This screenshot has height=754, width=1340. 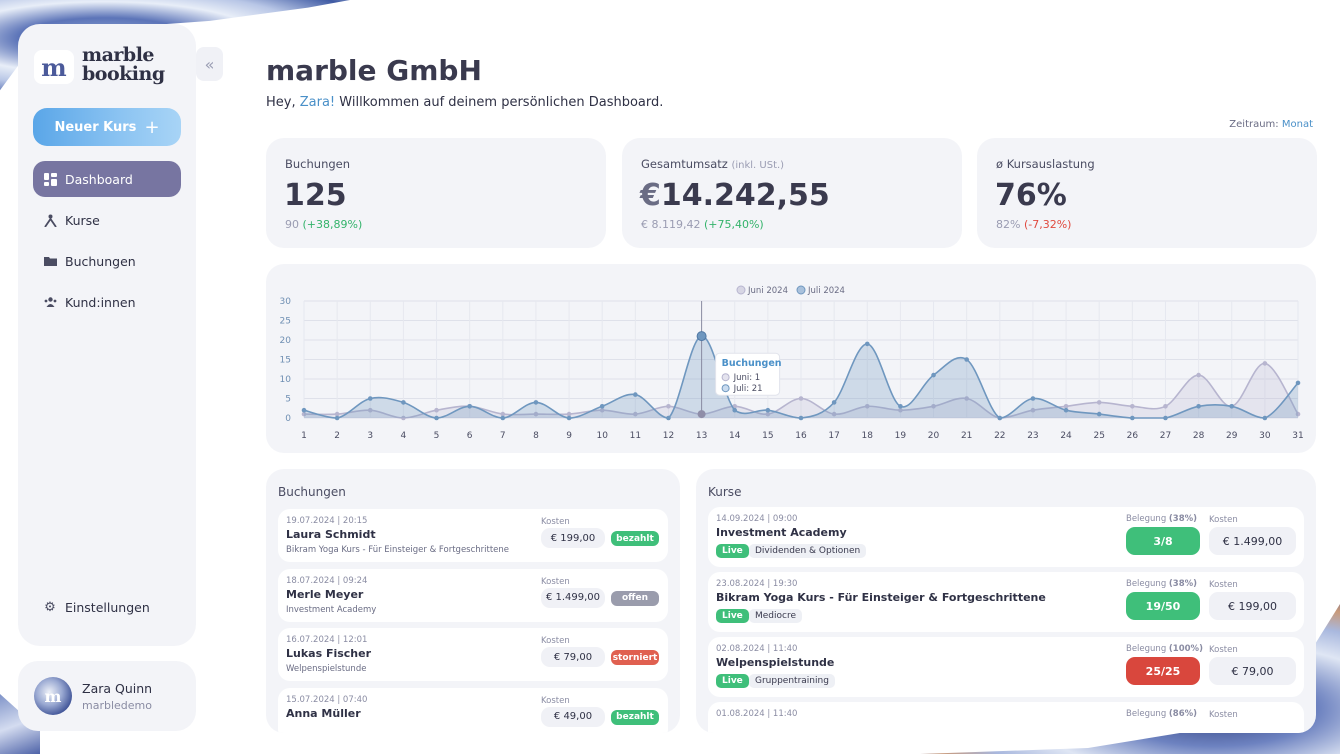 What do you see at coordinates (1006, 717) in the screenshot?
I see `course-row: 01.08.2024 | 11:40 Belegung (86%) Kosten` at bounding box center [1006, 717].